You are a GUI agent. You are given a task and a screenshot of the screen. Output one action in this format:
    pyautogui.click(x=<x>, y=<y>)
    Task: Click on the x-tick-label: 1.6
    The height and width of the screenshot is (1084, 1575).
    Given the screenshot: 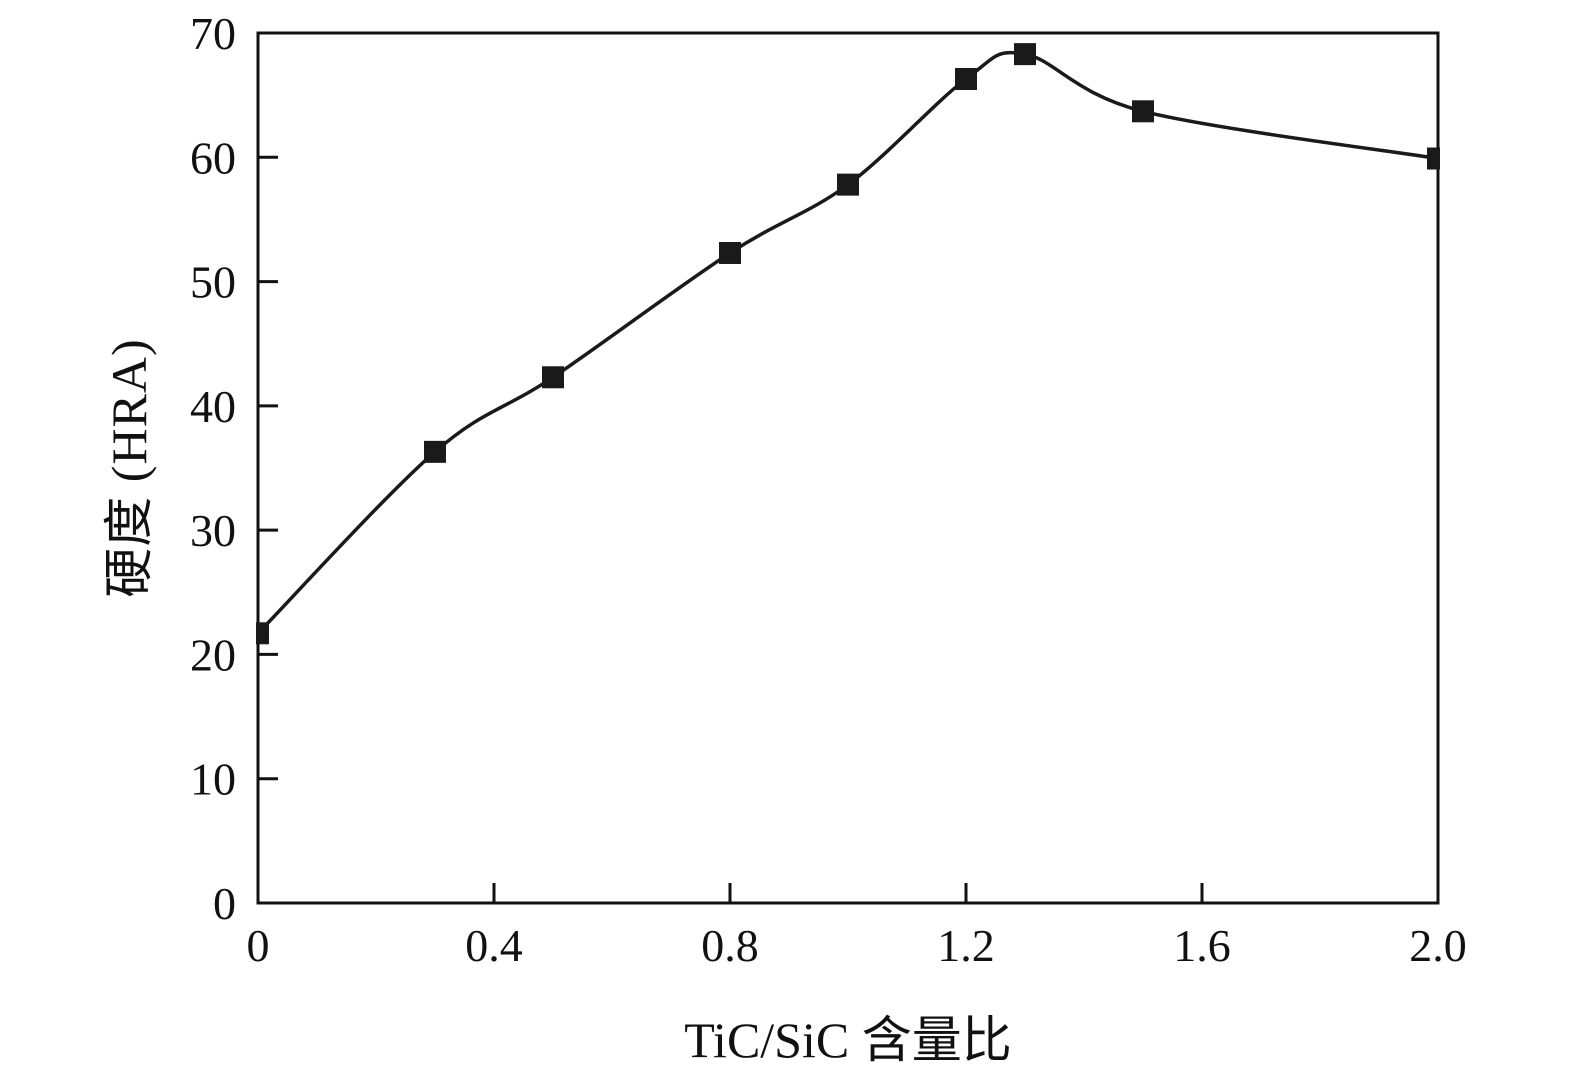 What is the action you would take?
    pyautogui.click(x=1202, y=945)
    